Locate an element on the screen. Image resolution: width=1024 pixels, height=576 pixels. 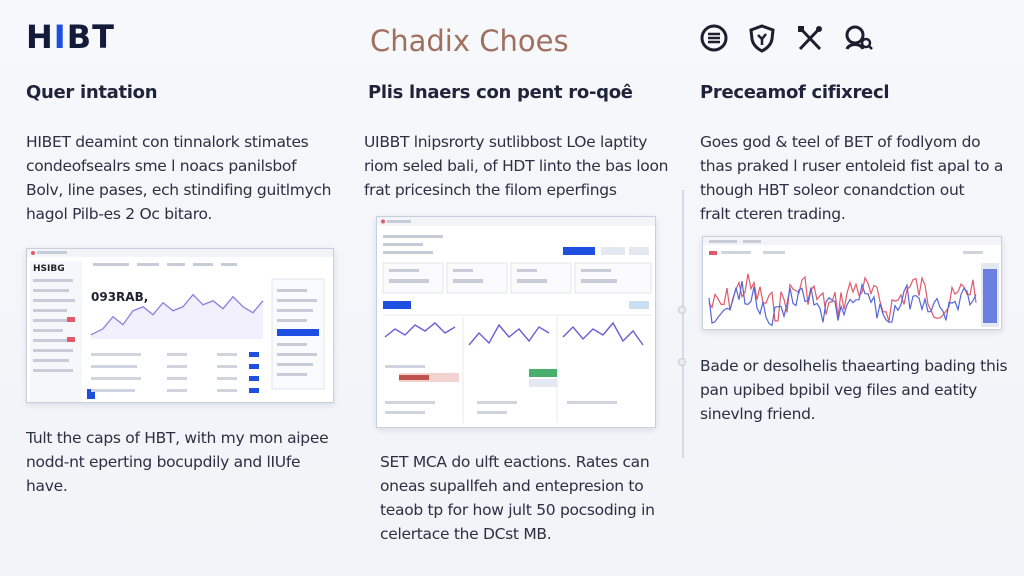
page-title: Chadix Choes is located at coordinates (469, 41).